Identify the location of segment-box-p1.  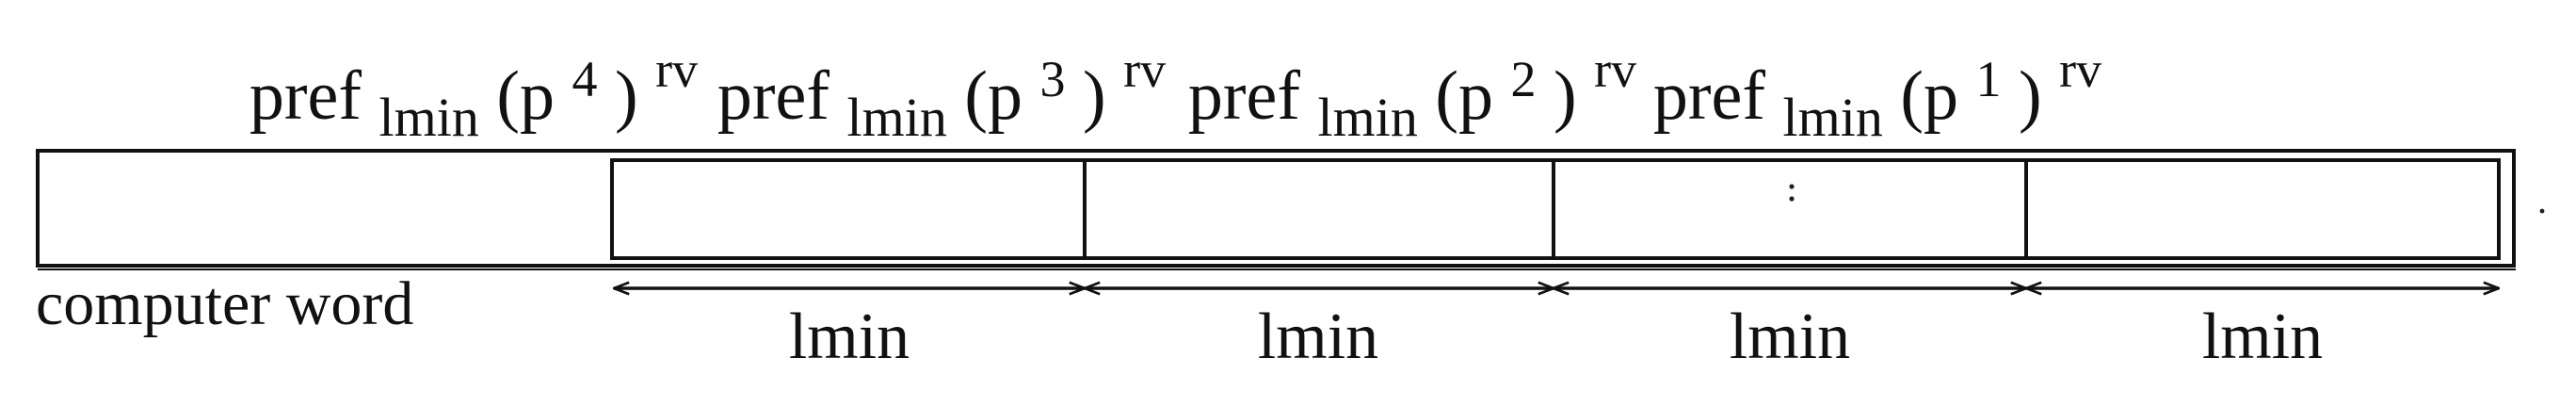
(2262, 209).